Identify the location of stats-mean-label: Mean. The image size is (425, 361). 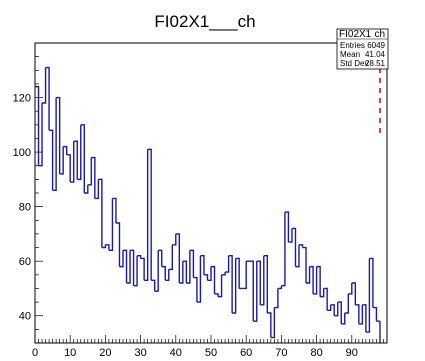
(350, 54).